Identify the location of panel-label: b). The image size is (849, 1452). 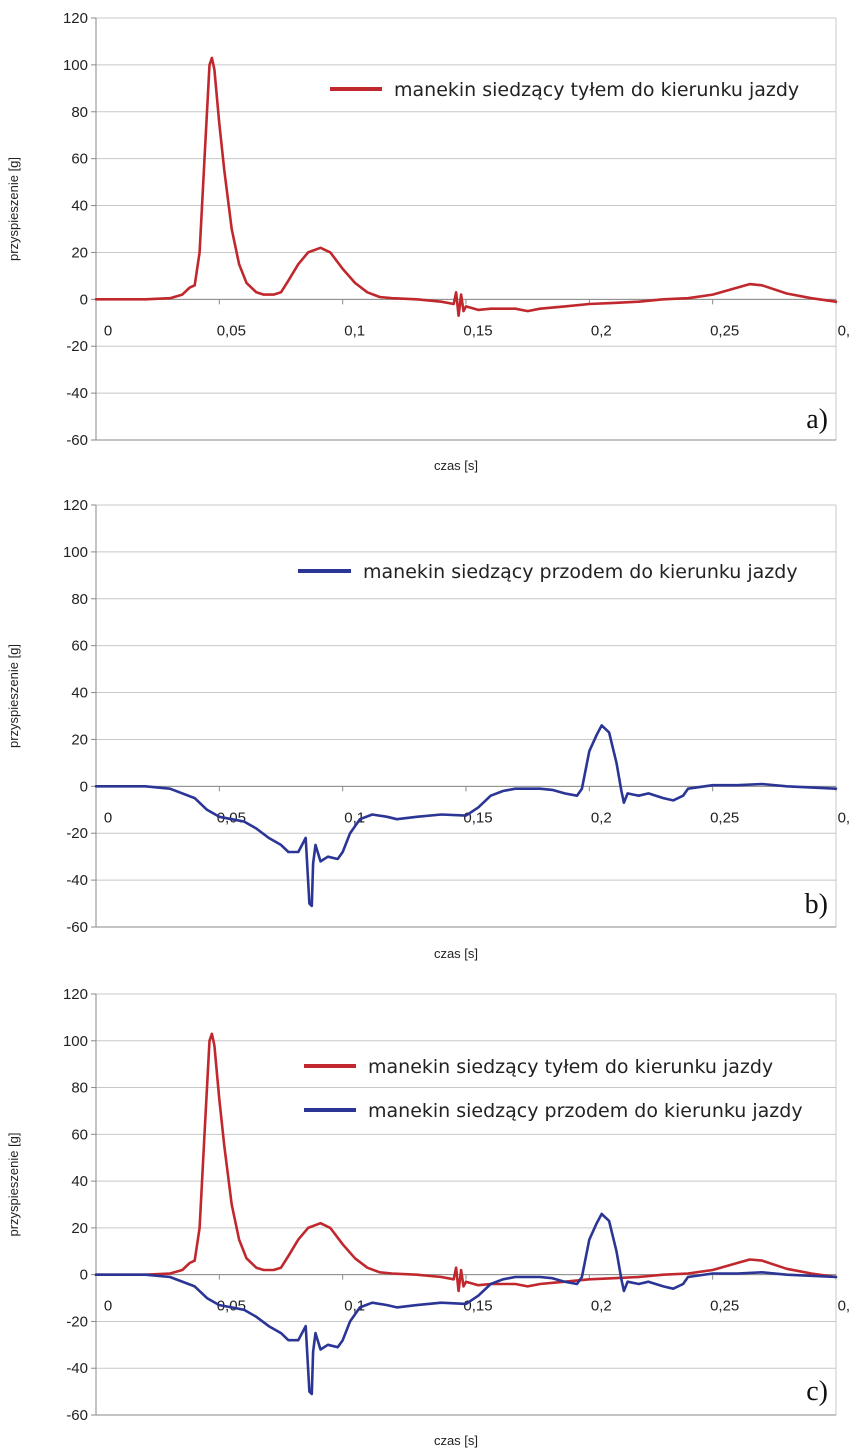
(816, 904).